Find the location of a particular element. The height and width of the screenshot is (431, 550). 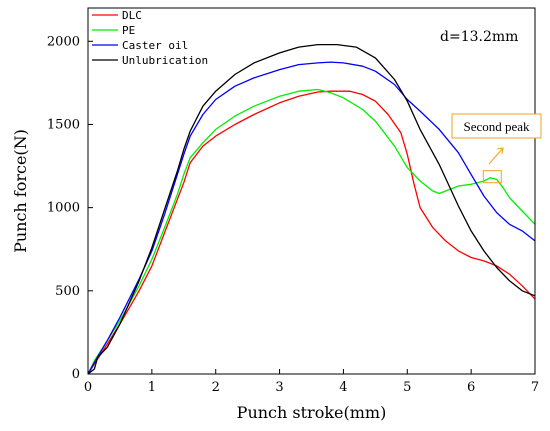

legend-entry: Caster oil is located at coordinates (155, 45).